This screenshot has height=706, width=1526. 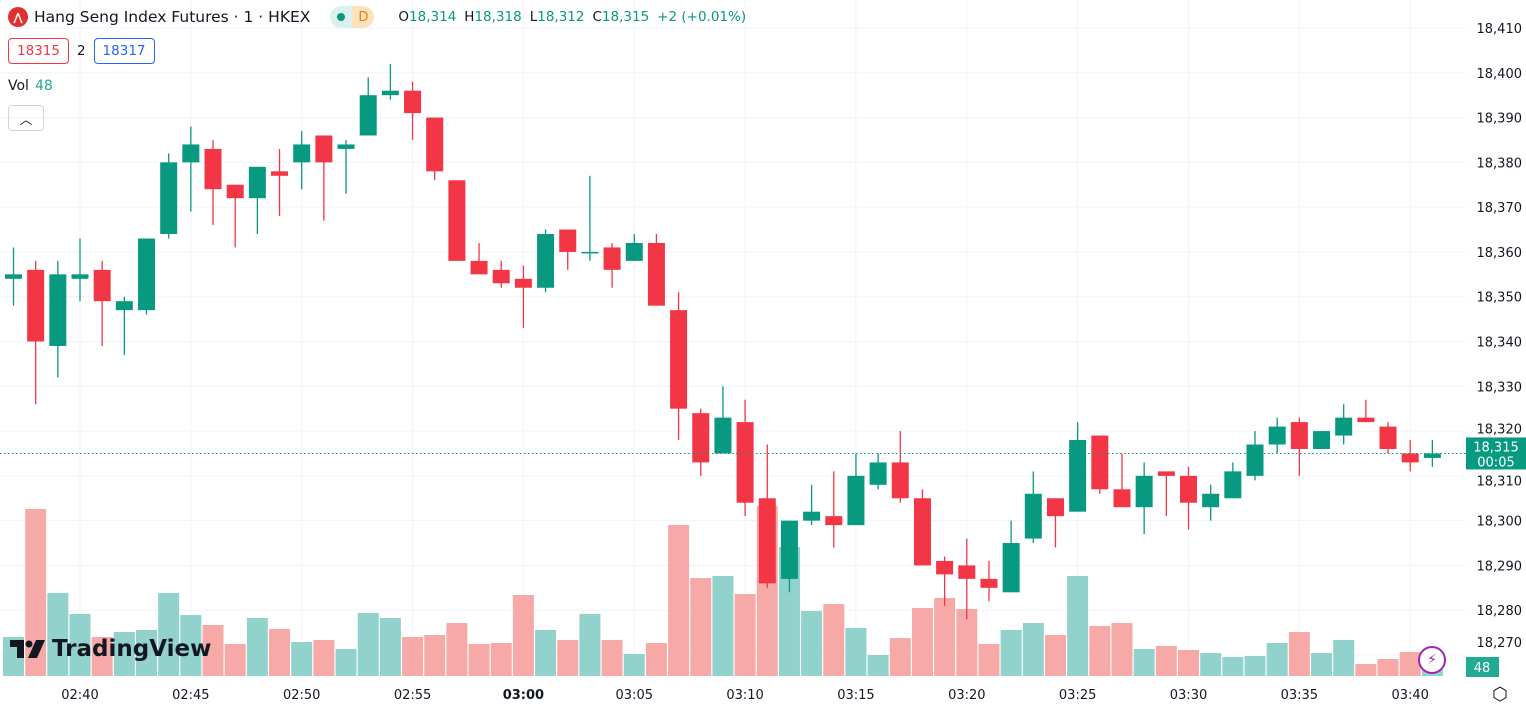 I want to click on time-axis-label: 03:35, so click(x=1299, y=695).